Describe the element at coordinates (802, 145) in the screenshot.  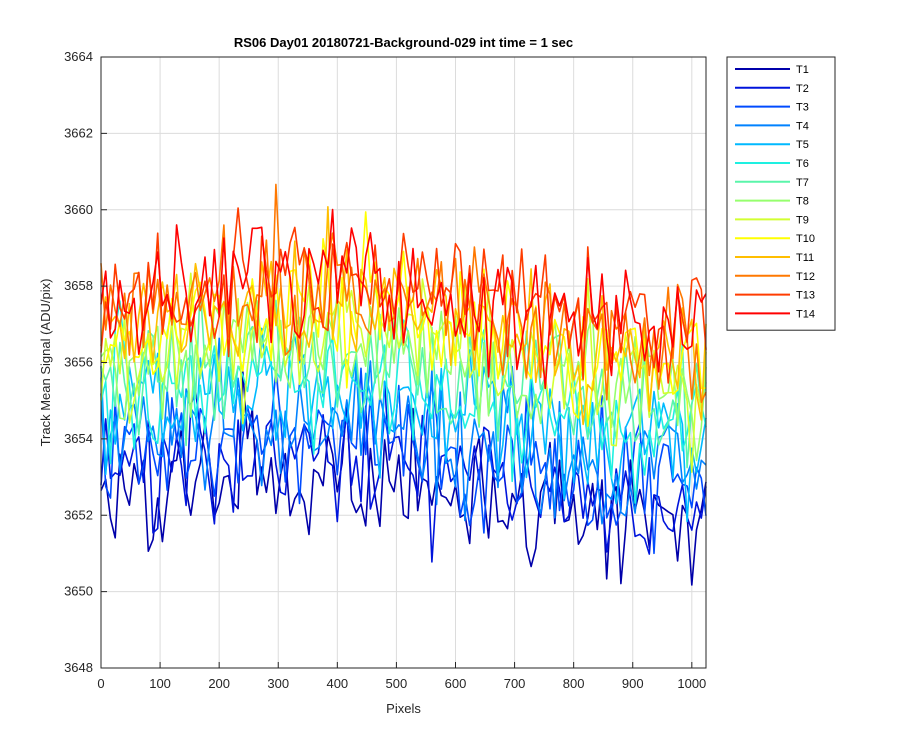
I see `legend-label-t5: T5` at that location.